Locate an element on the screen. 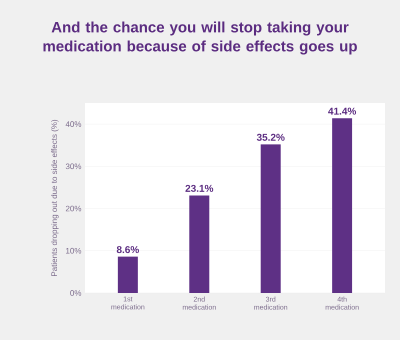 Image resolution: width=400 pixels, height=340 pixels. data-label: 35.2% is located at coordinates (270, 137).